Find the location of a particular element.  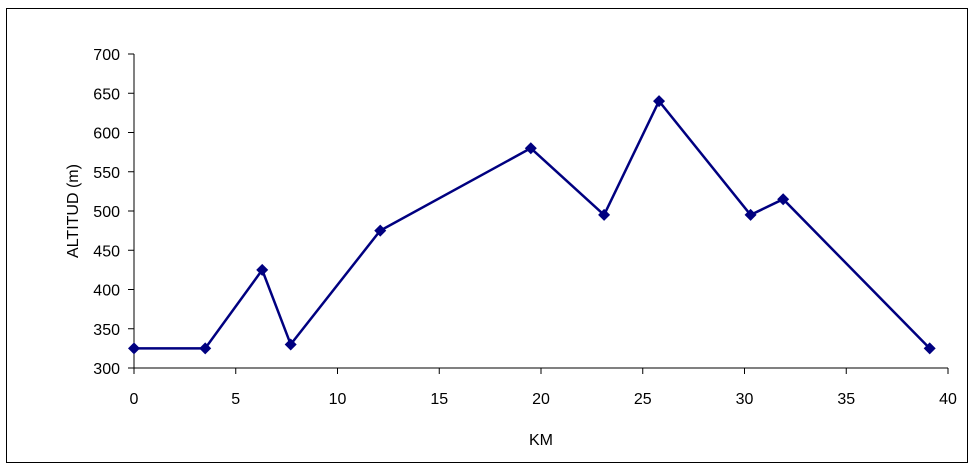

x-tick-label: 40 is located at coordinates (948, 399).